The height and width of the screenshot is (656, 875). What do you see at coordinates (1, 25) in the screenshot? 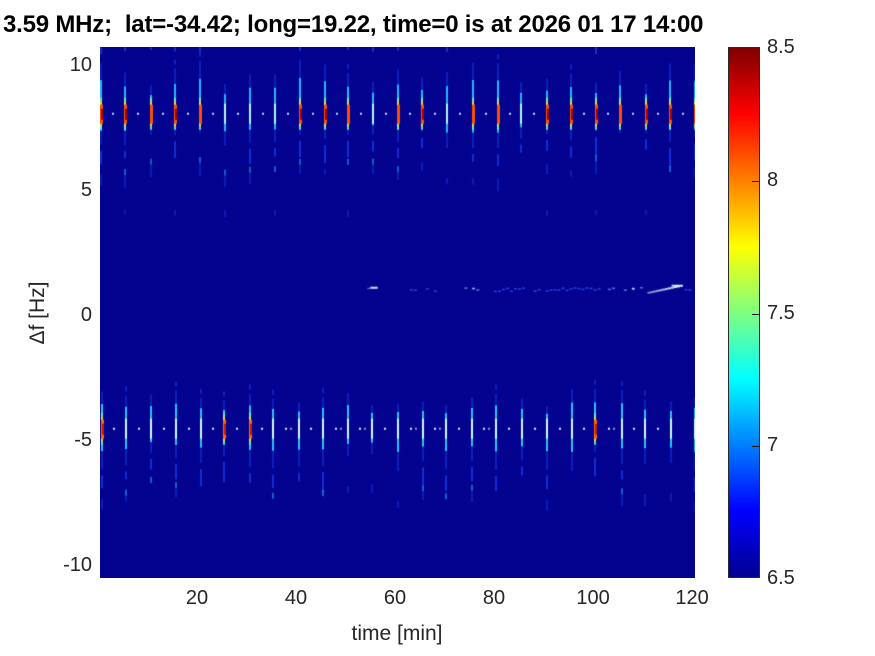
I see `title-clipped-fragment: =` at bounding box center [1, 25].